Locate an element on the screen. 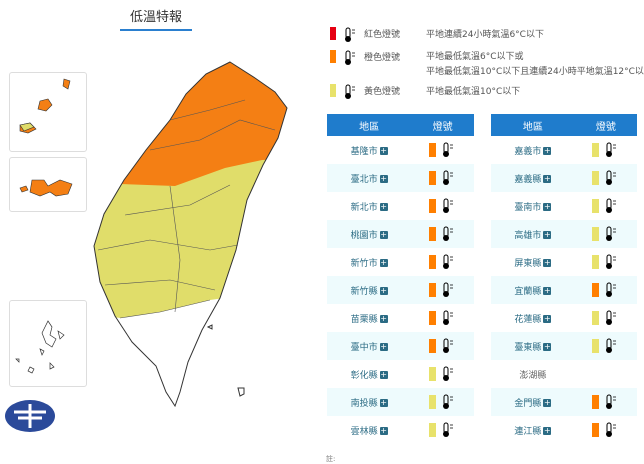 This screenshot has width=644, height=464. table-row: 金門縣 + is located at coordinates (564, 402).